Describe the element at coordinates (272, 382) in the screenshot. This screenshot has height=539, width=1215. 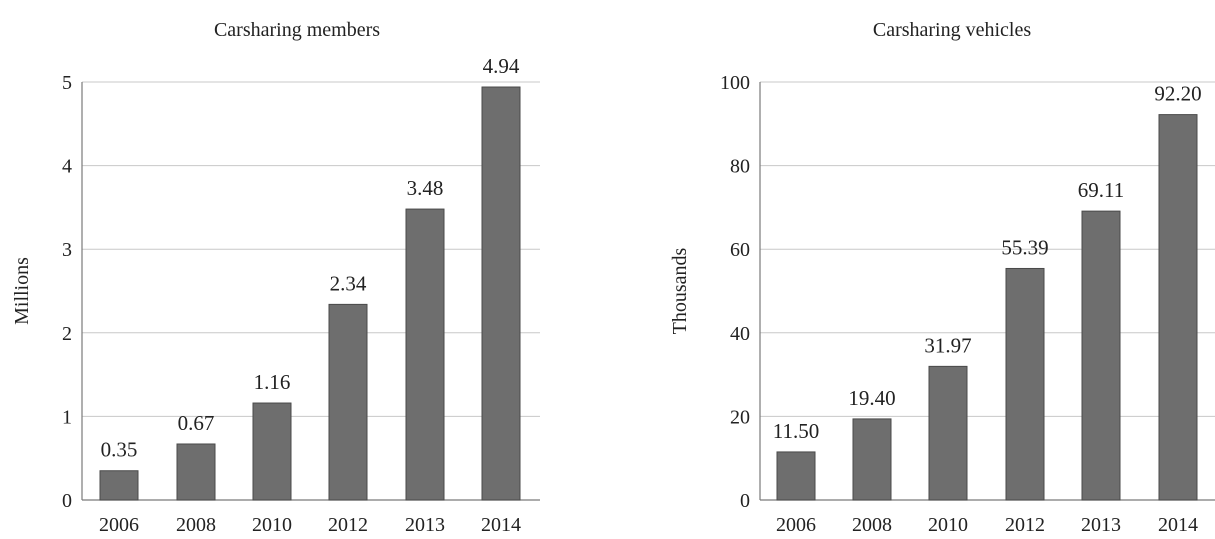
I see `data-label: 1.16` at that location.